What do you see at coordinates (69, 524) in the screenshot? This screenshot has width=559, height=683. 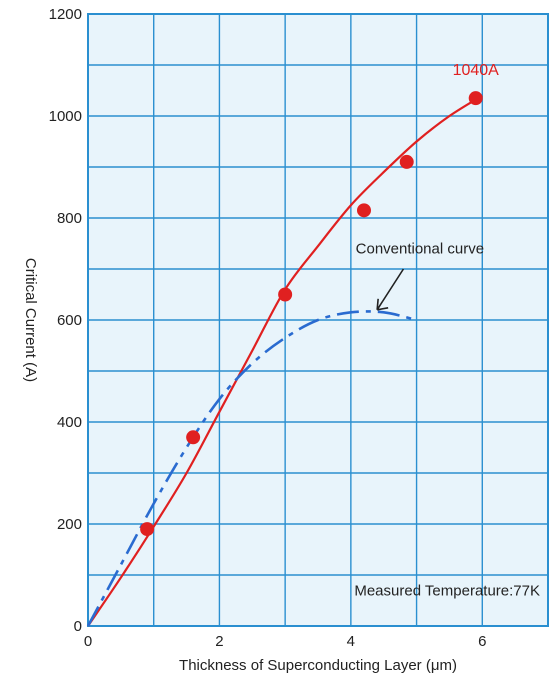 I see `y-tick-label: 200` at bounding box center [69, 524].